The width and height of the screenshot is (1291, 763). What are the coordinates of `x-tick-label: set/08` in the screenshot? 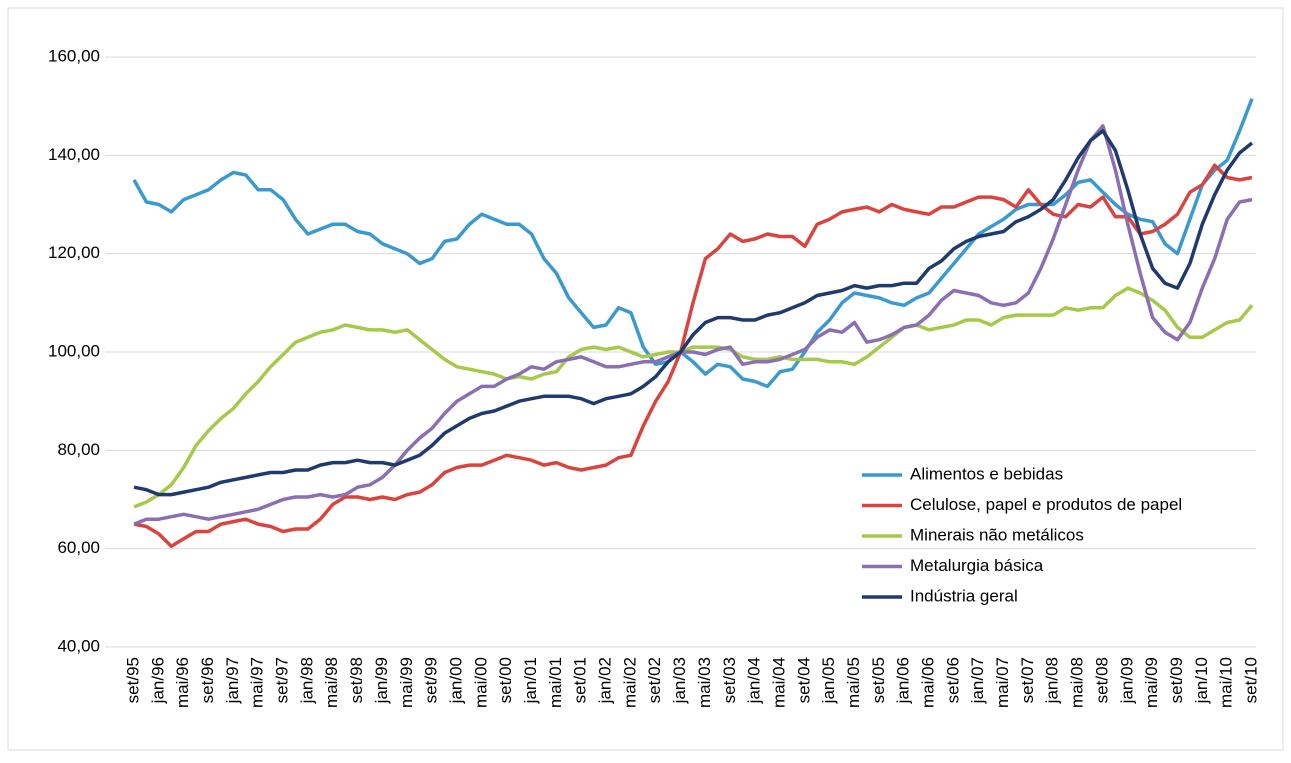 It's located at (1101, 680).